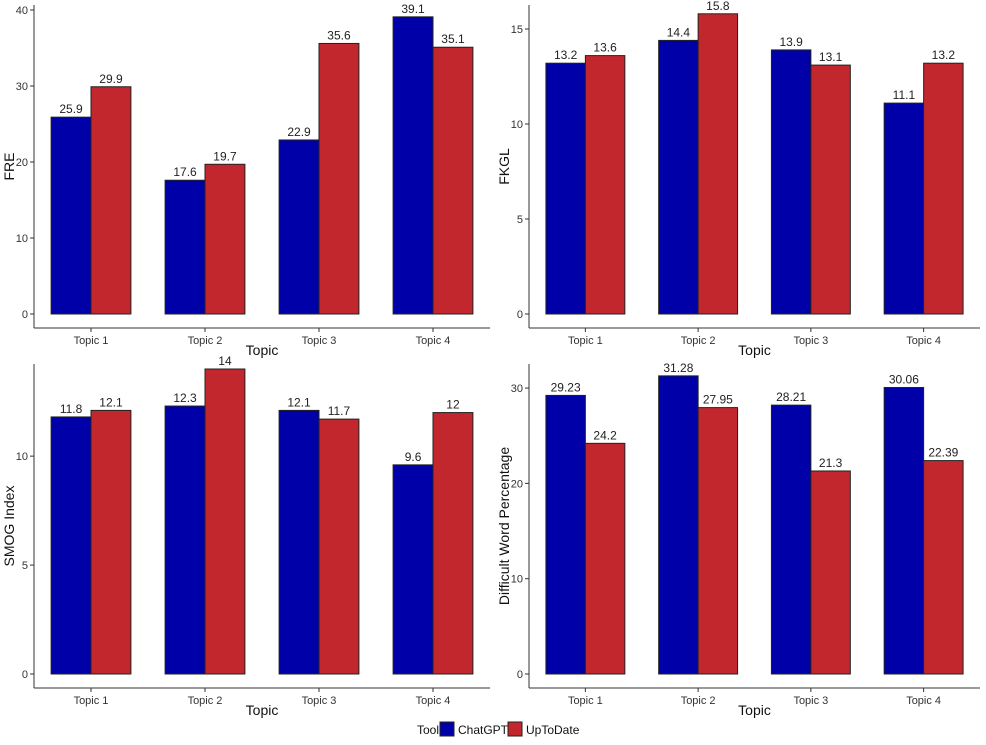  What do you see at coordinates (413, 457) in the screenshot?
I see `data-label: 9.6` at bounding box center [413, 457].